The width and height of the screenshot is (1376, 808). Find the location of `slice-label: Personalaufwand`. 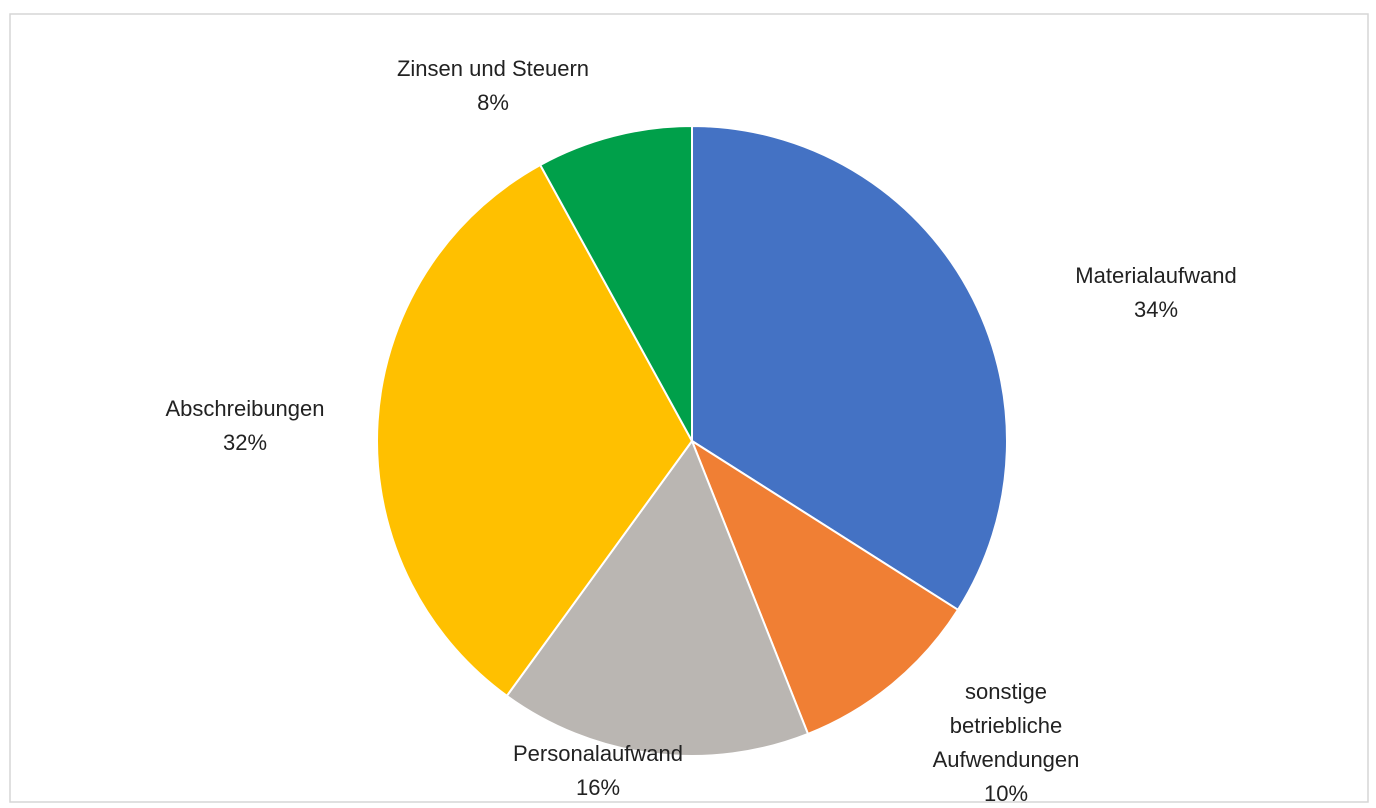

slice-label: Personalaufwand is located at coordinates (598, 753).